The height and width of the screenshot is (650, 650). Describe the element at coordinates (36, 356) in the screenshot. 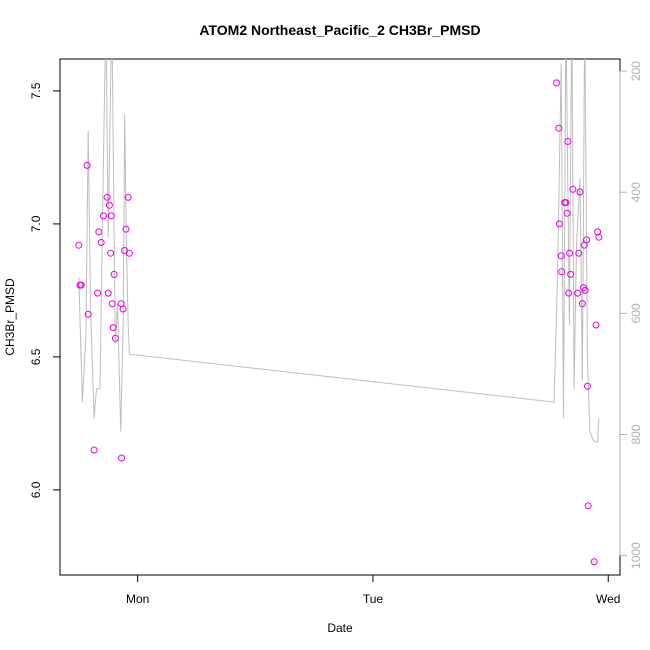

I see `y-tick-label: 6.5` at that location.